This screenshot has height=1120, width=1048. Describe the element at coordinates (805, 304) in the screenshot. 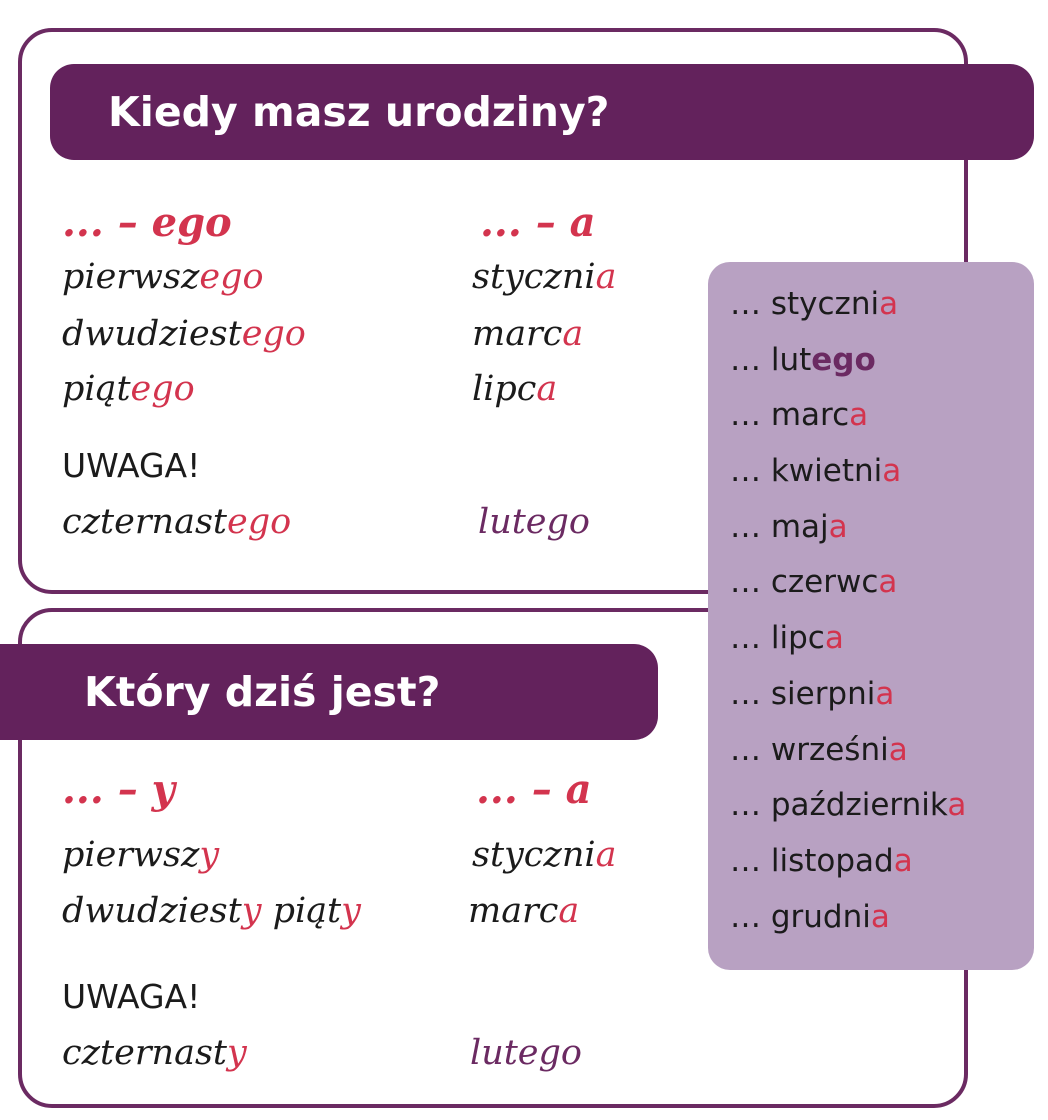

I see `month-stem: … styczni` at that location.